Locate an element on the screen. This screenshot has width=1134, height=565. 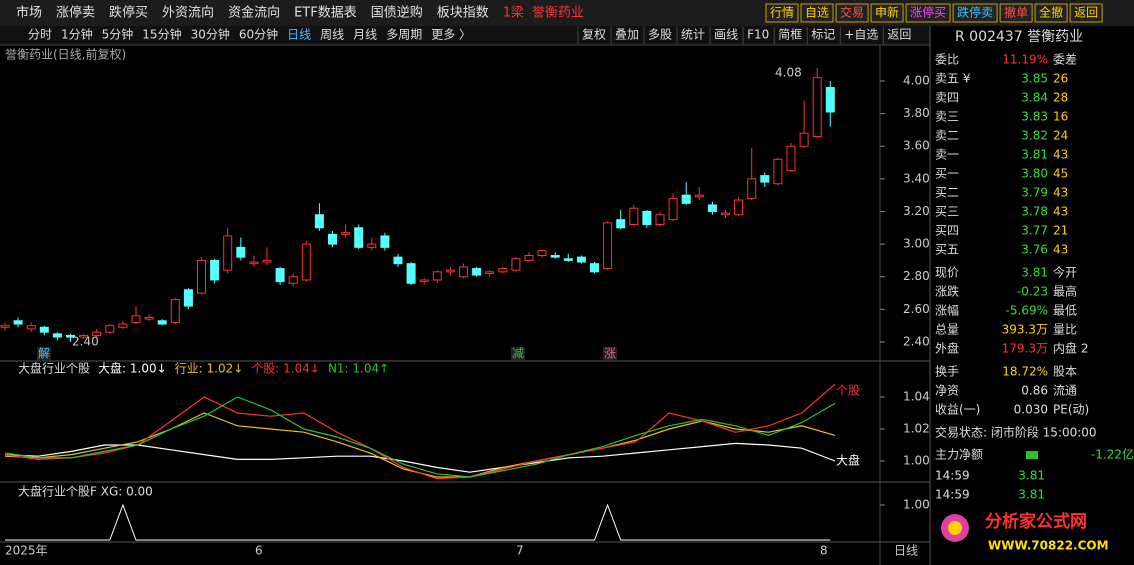
tick-time: 14:59 is located at coordinates (952, 476).